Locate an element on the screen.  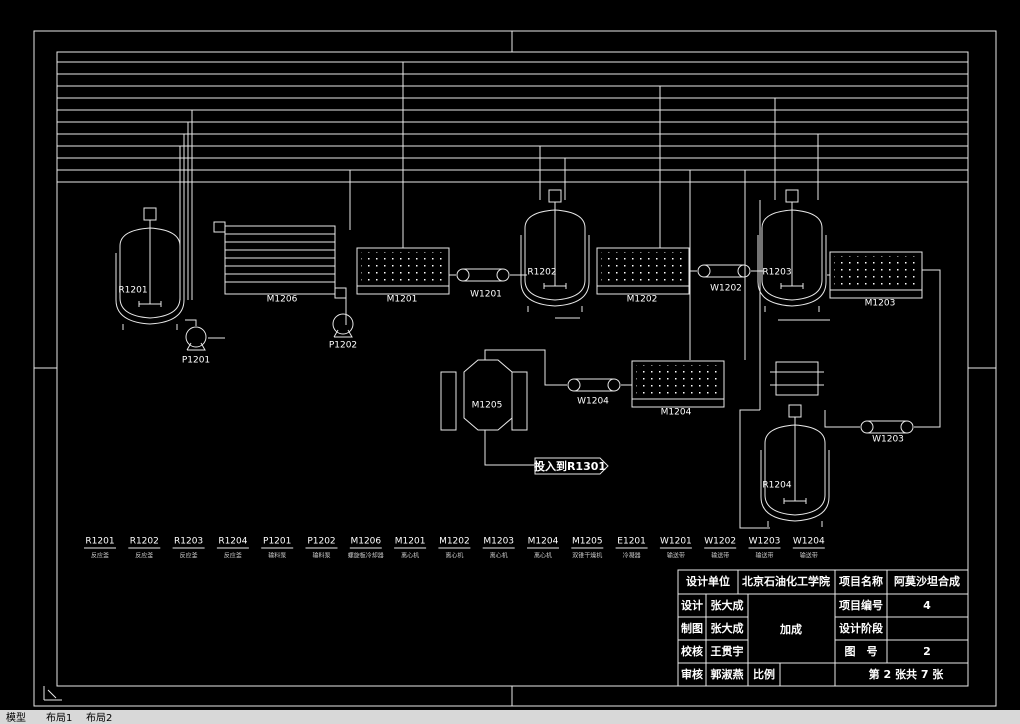
legend-code: W1204 is located at coordinates (809, 542).